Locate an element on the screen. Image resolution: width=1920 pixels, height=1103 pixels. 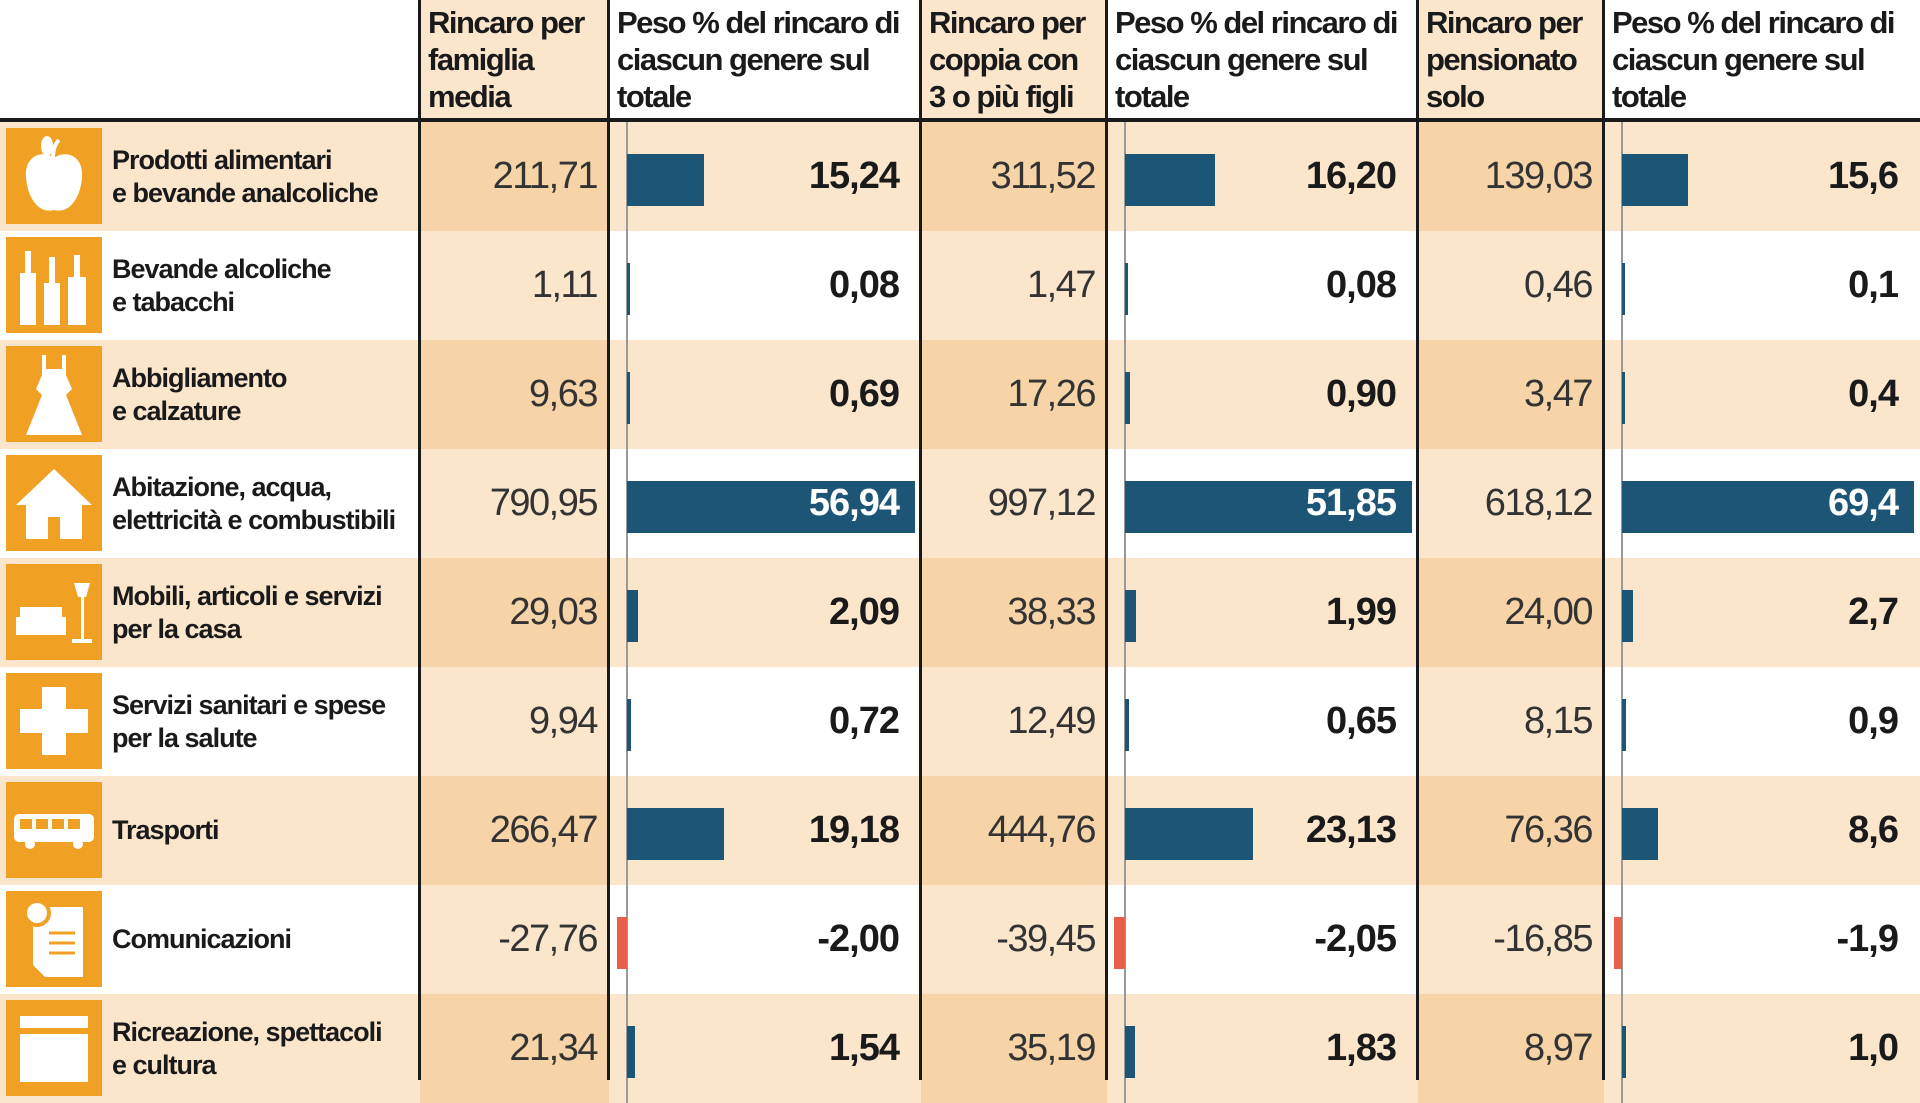
rincaro-value: 1,11 is located at coordinates (565, 285).